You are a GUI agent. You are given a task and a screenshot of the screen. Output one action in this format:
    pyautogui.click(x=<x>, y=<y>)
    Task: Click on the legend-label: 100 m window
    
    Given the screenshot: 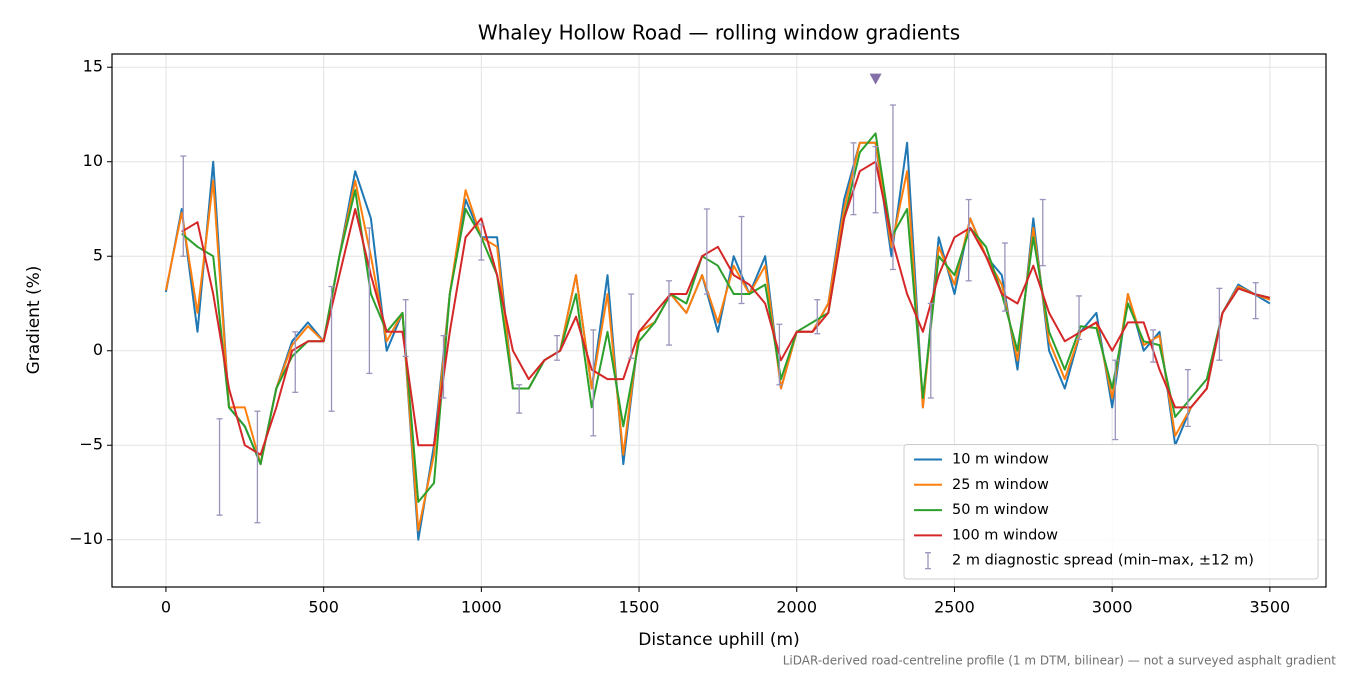 What is the action you would take?
    pyautogui.click(x=1005, y=535)
    